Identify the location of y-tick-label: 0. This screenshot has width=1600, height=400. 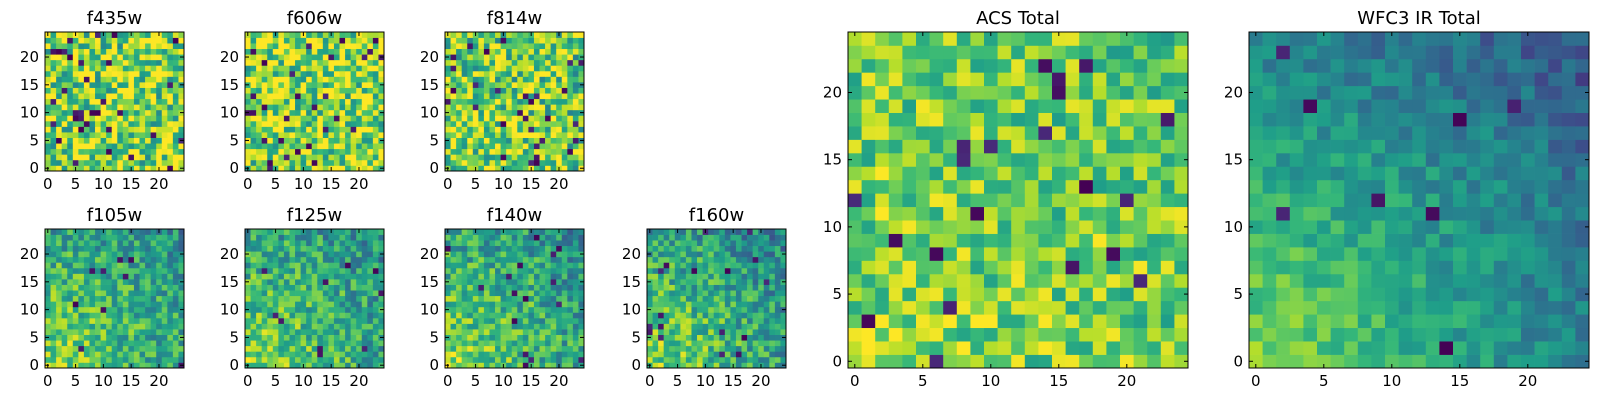
(234, 365).